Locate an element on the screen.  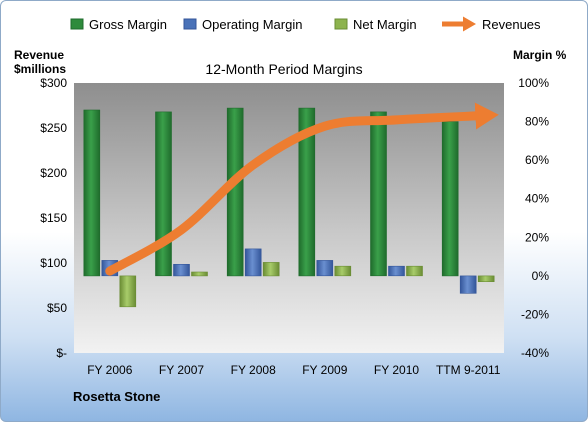
left-tick-label: $300 is located at coordinates (53, 83).